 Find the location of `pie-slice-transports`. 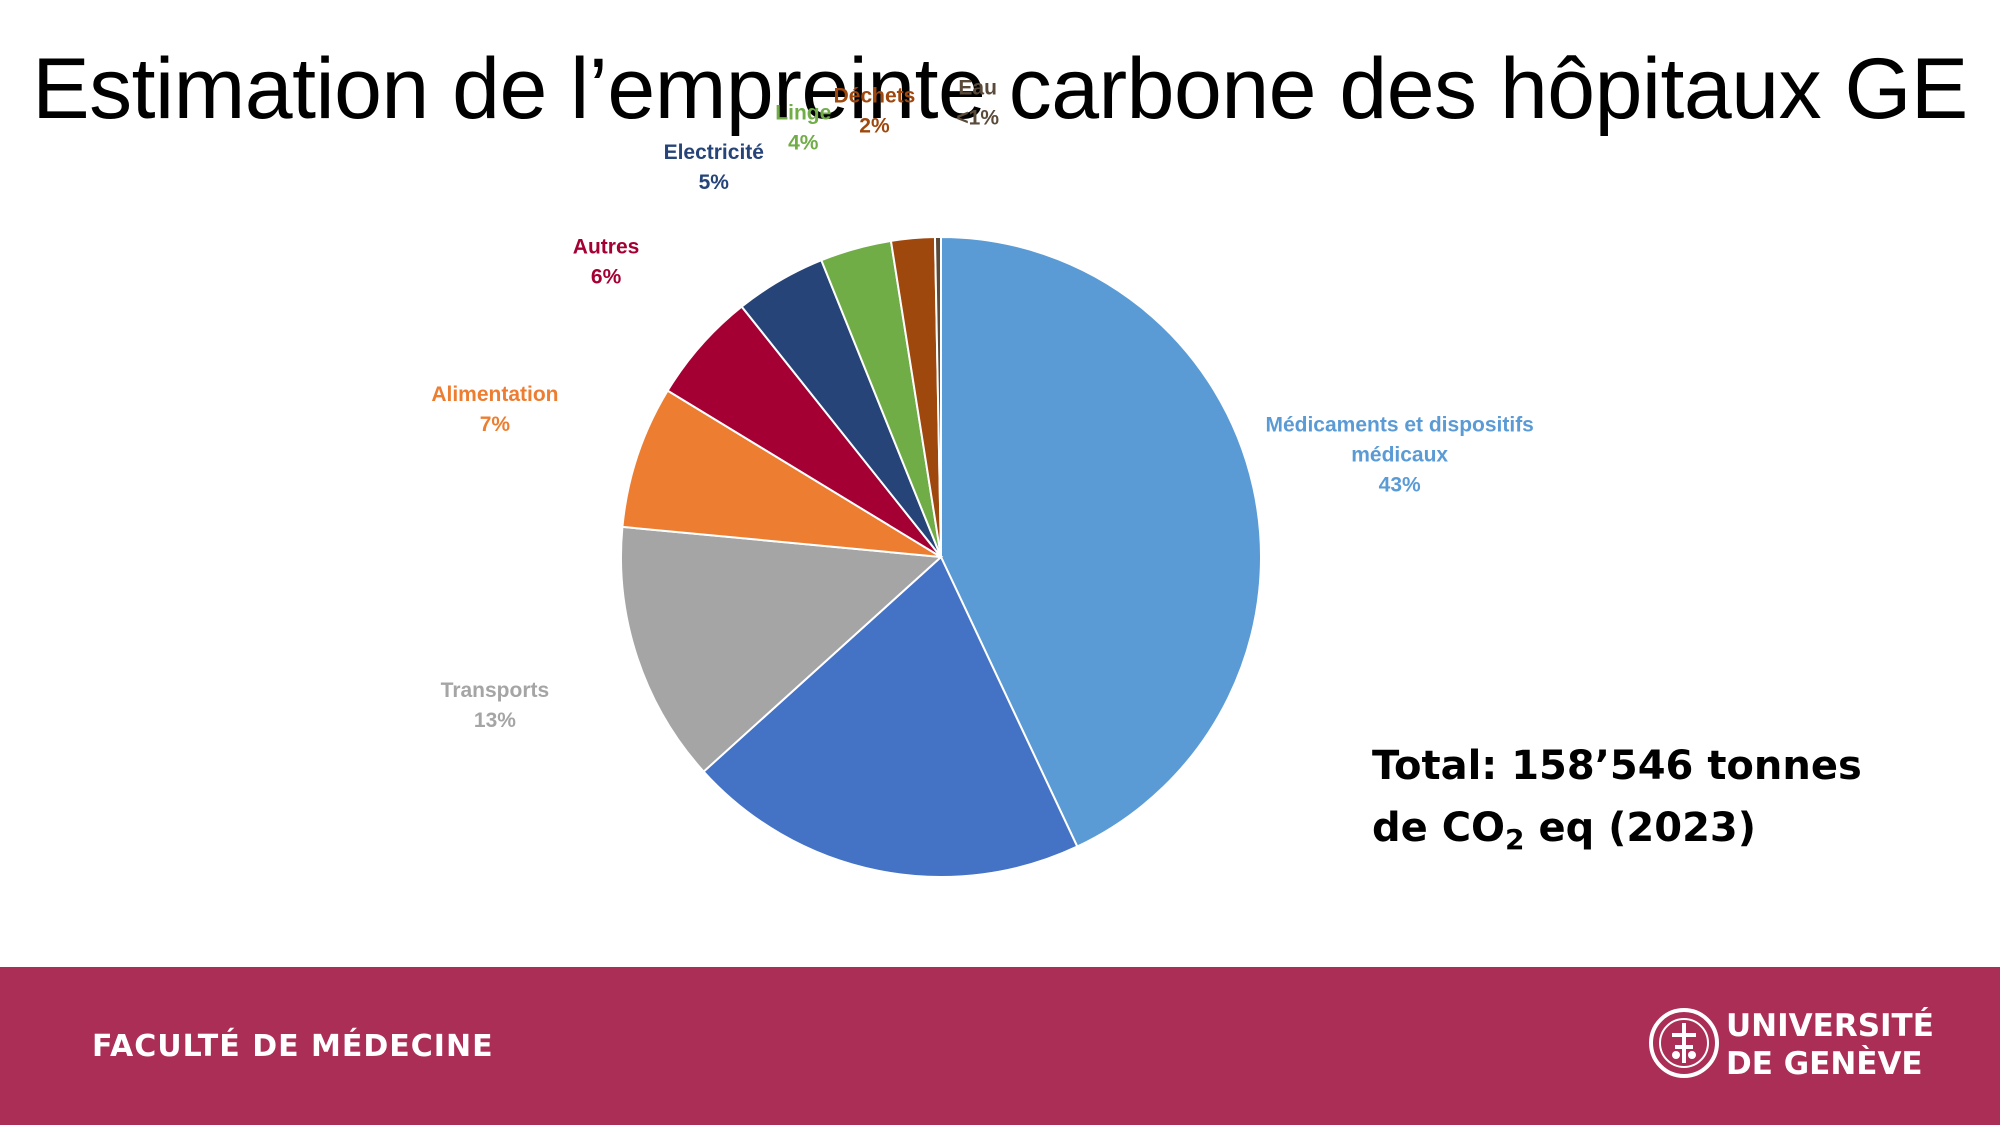

pie-slice-transports is located at coordinates (782, 649).